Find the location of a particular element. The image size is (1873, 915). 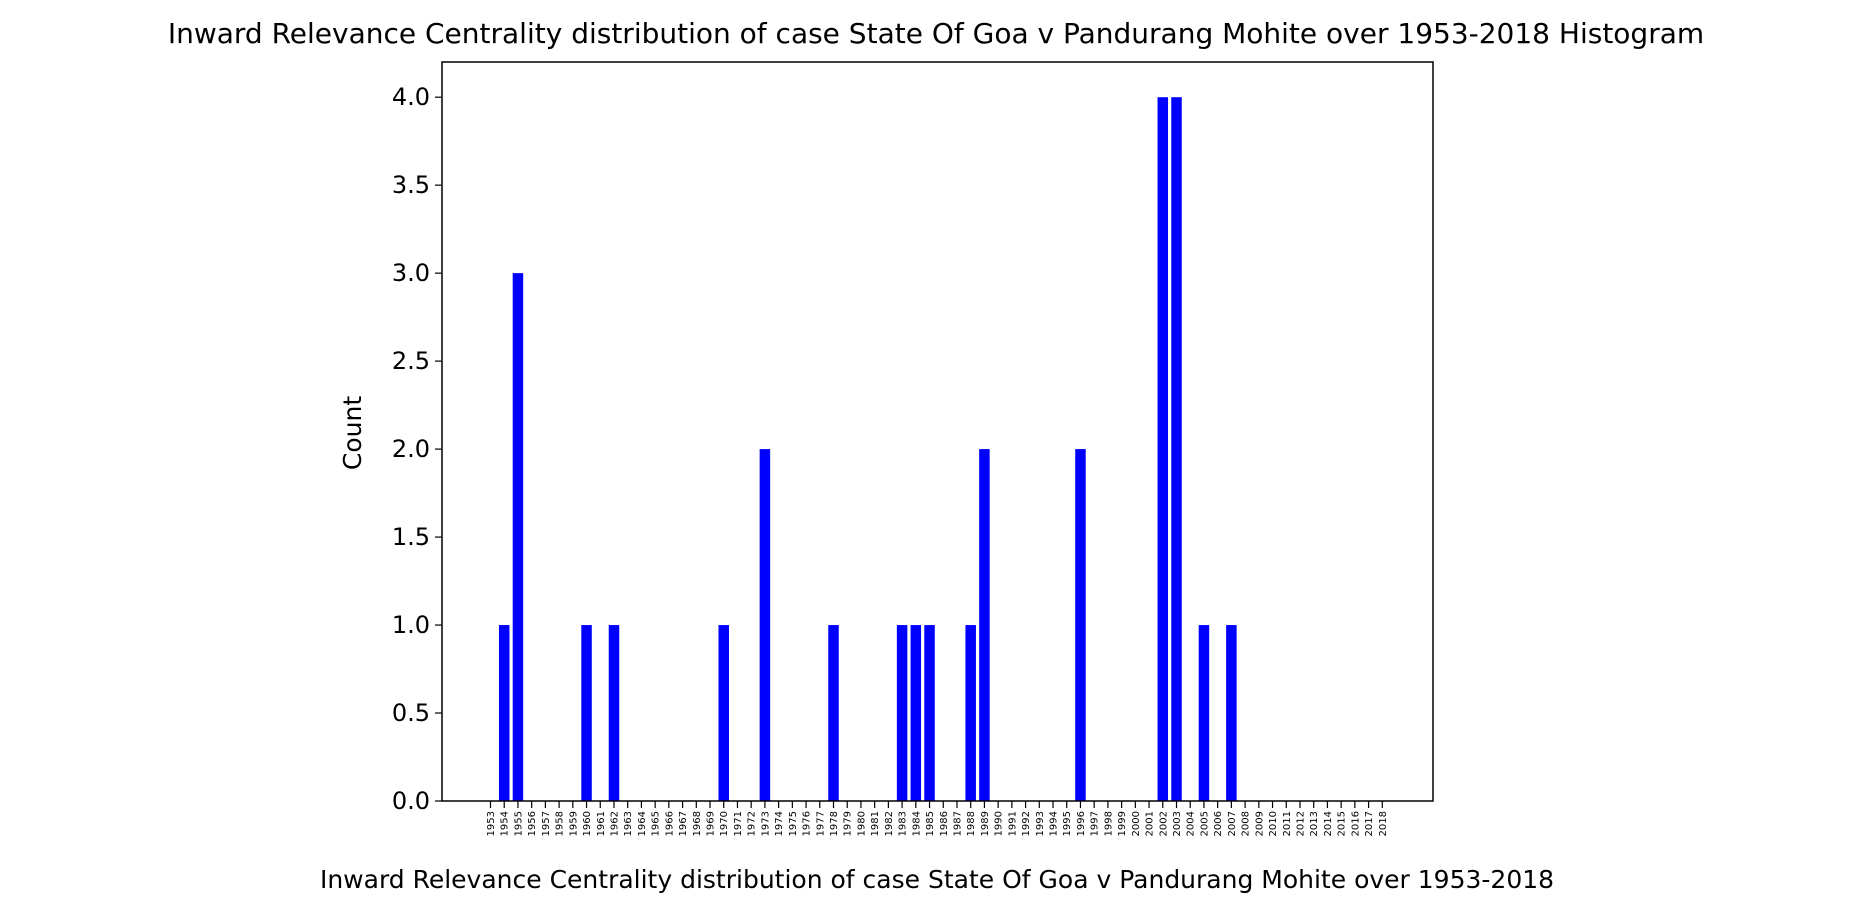

x-tick-label: 1983 is located at coordinates (903, 823).